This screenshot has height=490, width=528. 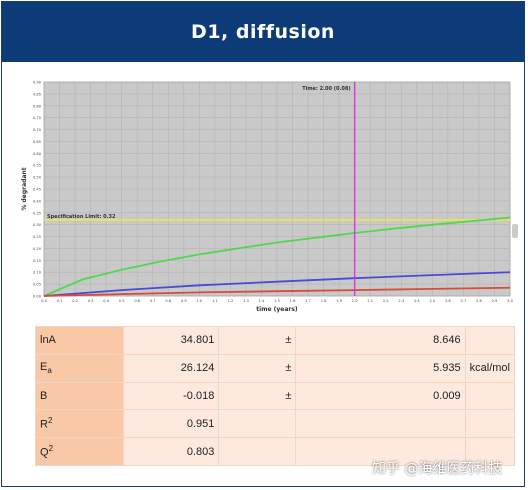 I want to click on table-row: lnA 34.801 ±8.646, so click(x=275, y=340).